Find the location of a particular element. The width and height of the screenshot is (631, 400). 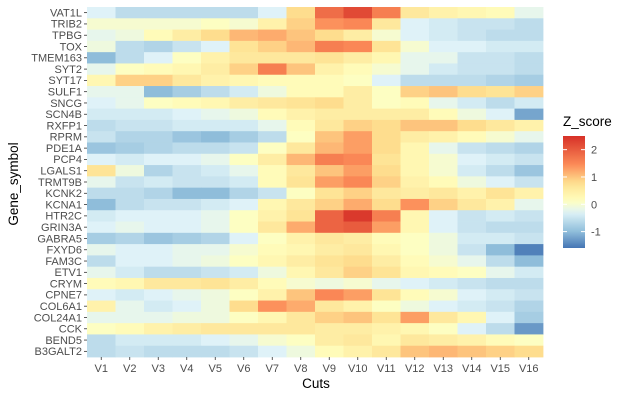

heatmap-cell-col24a1-v4 is located at coordinates (187, 317).